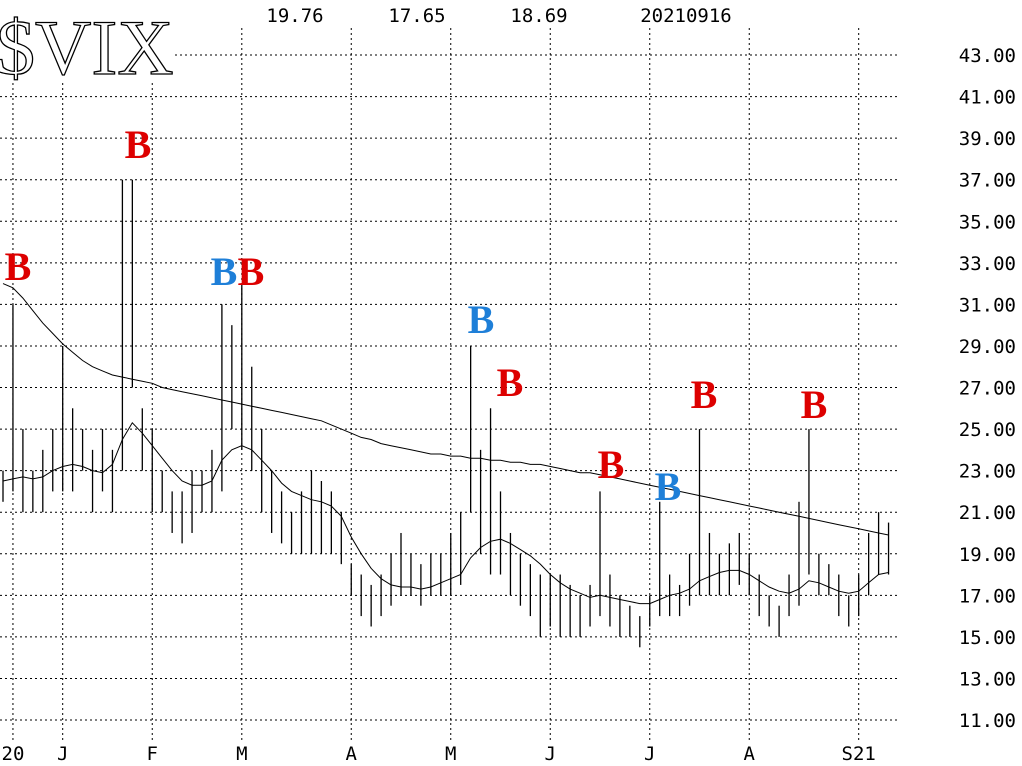 This screenshot has height=766, width=1022. Describe the element at coordinates (859, 754) in the screenshot. I see `x-tick-label: S21` at that location.